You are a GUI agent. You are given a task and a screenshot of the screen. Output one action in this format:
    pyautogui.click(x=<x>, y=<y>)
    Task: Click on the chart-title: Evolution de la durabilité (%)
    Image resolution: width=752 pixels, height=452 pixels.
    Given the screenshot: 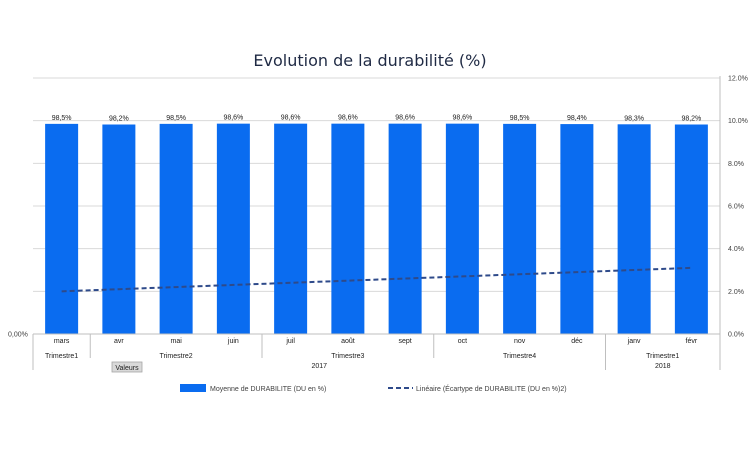 What is the action you would take?
    pyautogui.click(x=369, y=60)
    